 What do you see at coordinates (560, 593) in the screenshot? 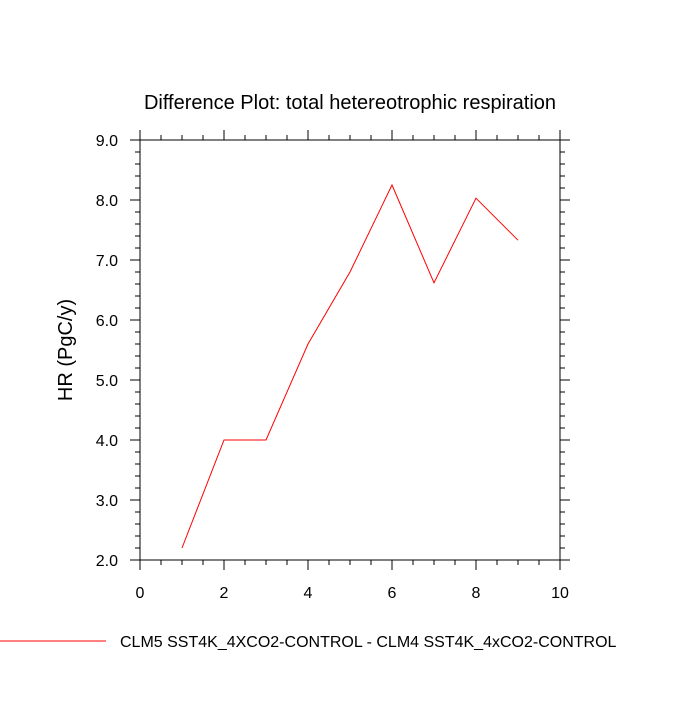
I see `x-tick-label: 10` at bounding box center [560, 593].